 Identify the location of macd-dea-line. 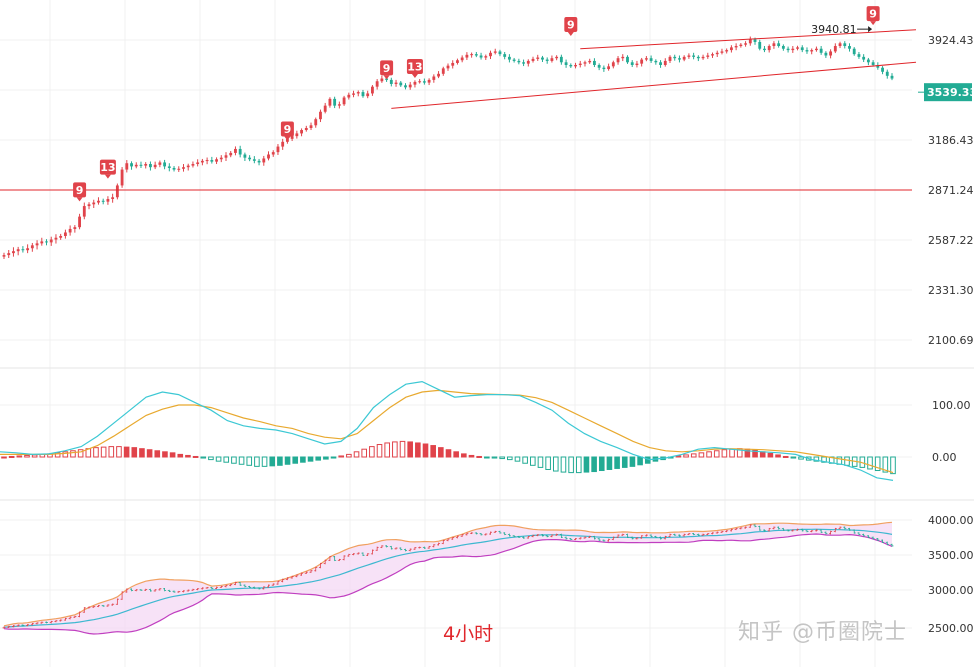
(447, 431).